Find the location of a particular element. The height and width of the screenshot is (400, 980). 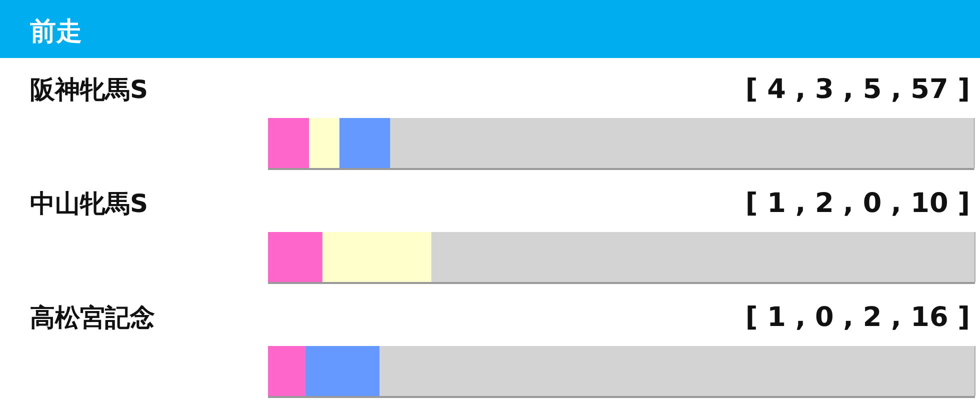

annotation: [ 1 , 0 , 2 , 16 ] is located at coordinates (857, 317).